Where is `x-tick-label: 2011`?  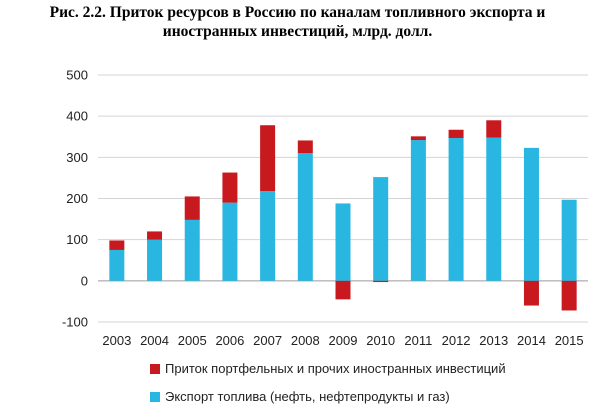 x-tick-label: 2011 is located at coordinates (418, 340).